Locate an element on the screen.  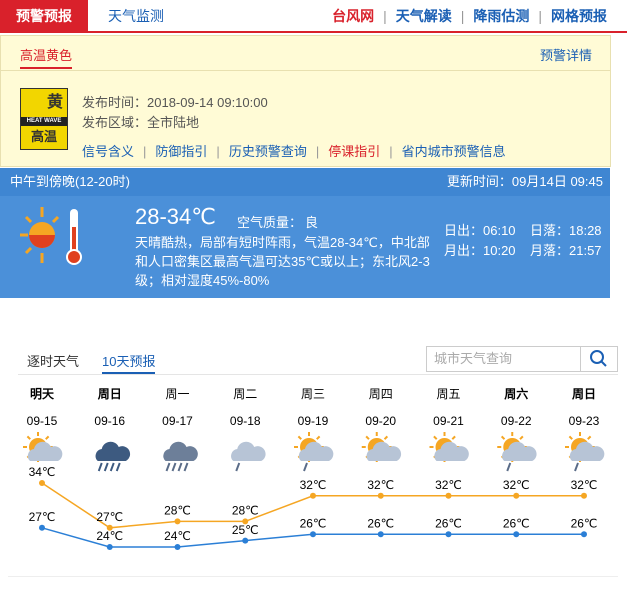
alert-link: 历史预警查询 is located at coordinates (267, 151).